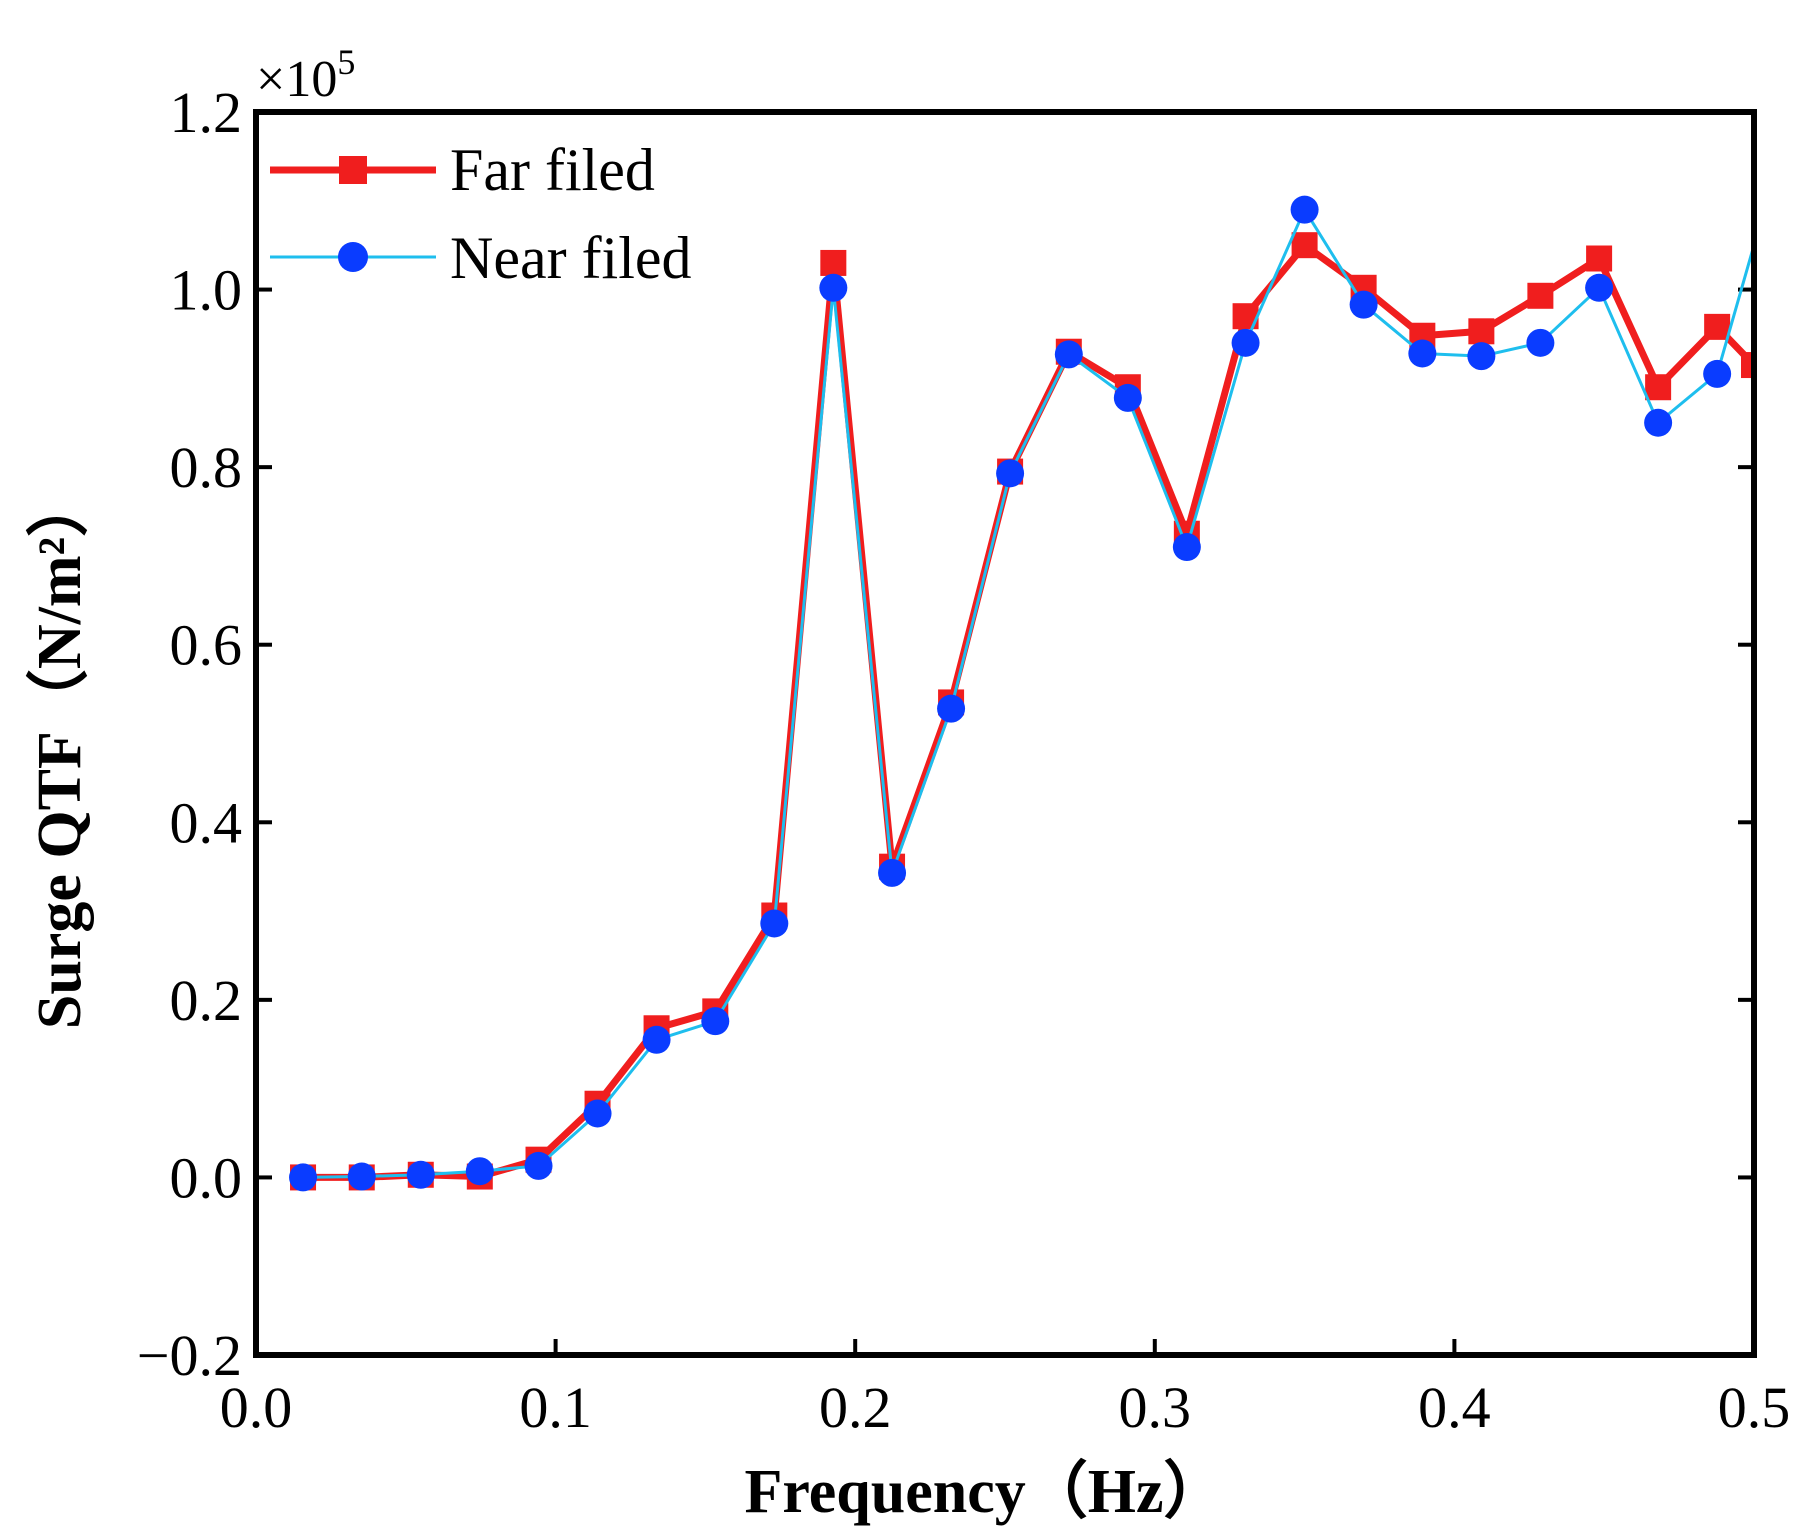 This screenshot has width=1801, height=1533. Describe the element at coordinates (59, 752) in the screenshot. I see `y-axis-title: Surge QTF（N/m²）` at that location.